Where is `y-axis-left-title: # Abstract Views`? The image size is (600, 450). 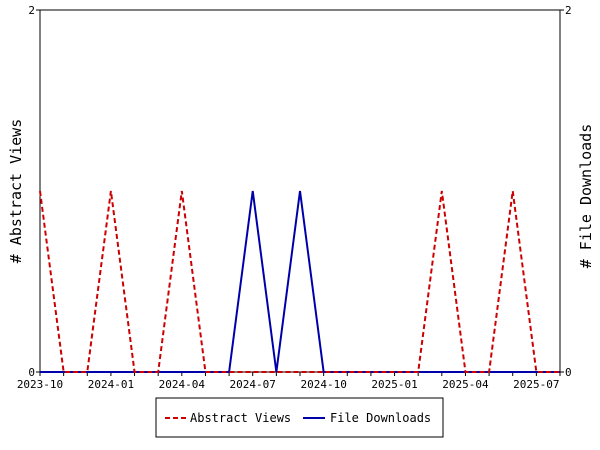 y-axis-left-title: # Abstract Views is located at coordinates (16, 191).